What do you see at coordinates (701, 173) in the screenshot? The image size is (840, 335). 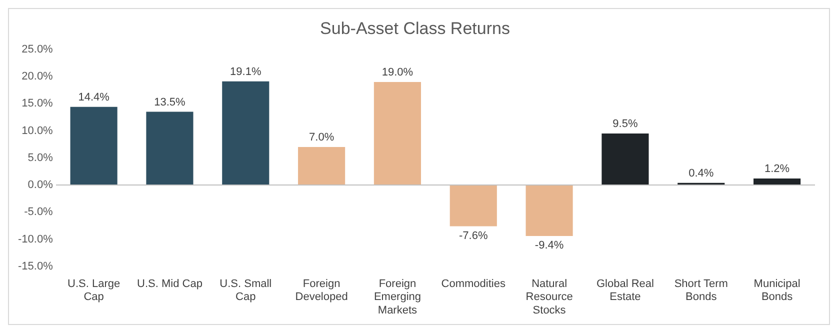 I see `data-label: 0.4%` at bounding box center [701, 173].